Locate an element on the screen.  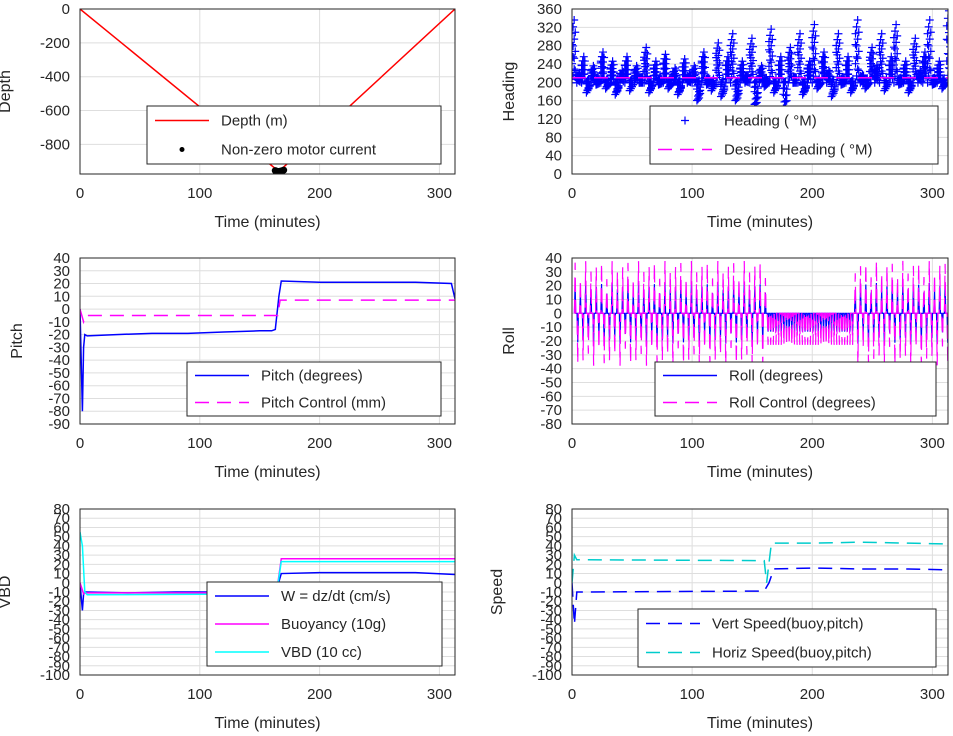
y-tick-label: 10 is located at coordinates (61, 574).